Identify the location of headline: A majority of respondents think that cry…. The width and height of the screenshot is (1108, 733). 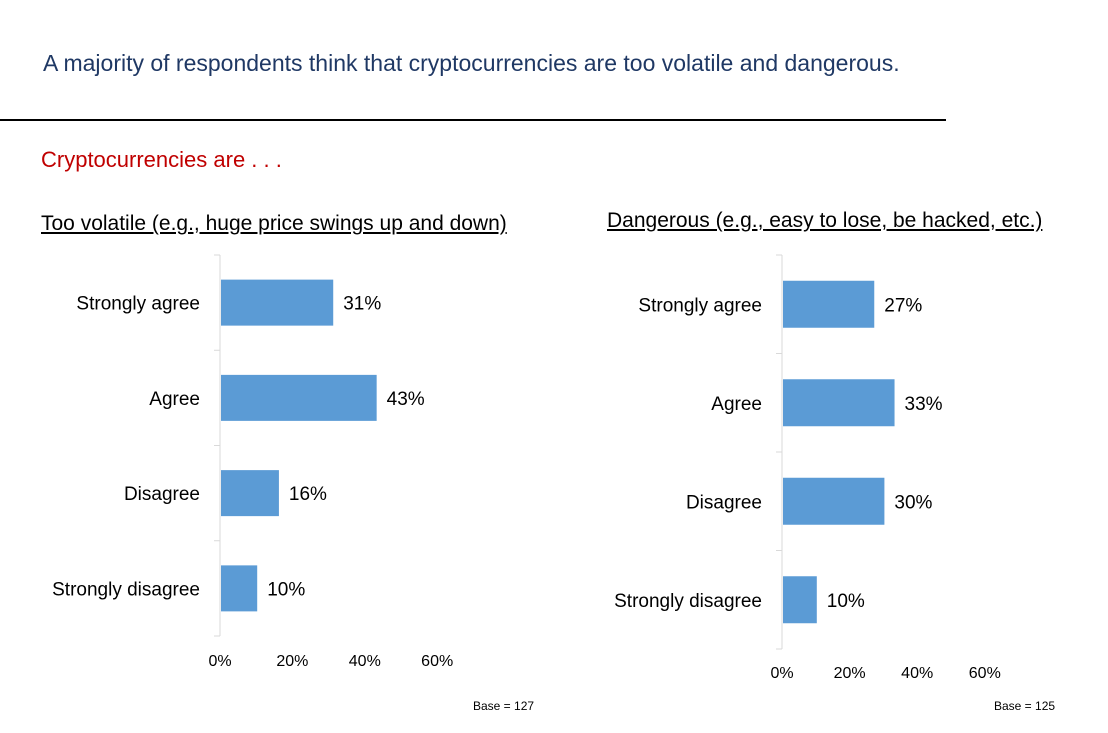
(471, 63).